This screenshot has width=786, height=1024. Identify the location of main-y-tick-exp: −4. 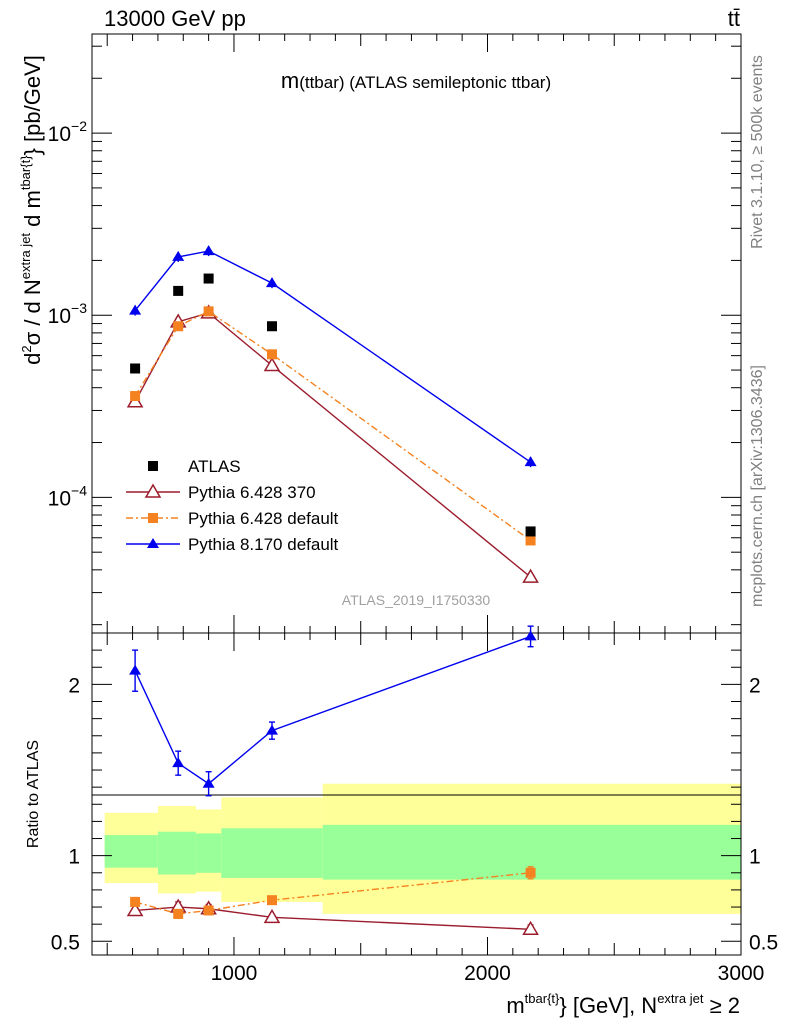
(79, 490).